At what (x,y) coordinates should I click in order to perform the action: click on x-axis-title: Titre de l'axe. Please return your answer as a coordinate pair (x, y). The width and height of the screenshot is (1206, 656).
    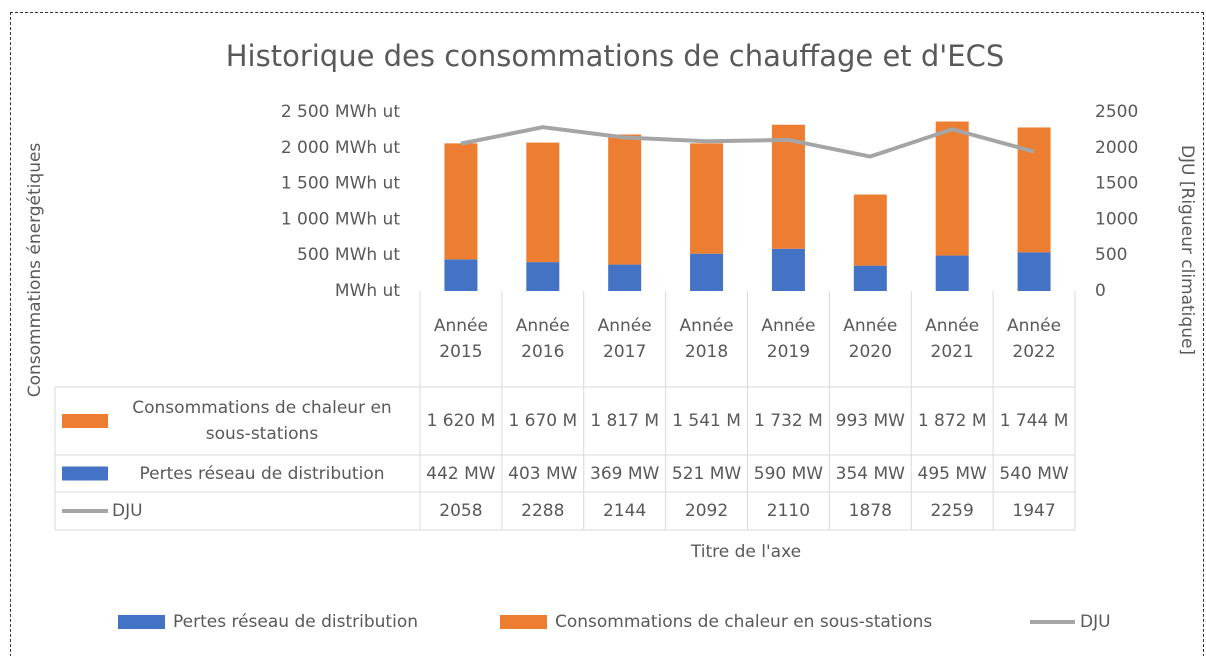
    Looking at the image, I should click on (745, 552).